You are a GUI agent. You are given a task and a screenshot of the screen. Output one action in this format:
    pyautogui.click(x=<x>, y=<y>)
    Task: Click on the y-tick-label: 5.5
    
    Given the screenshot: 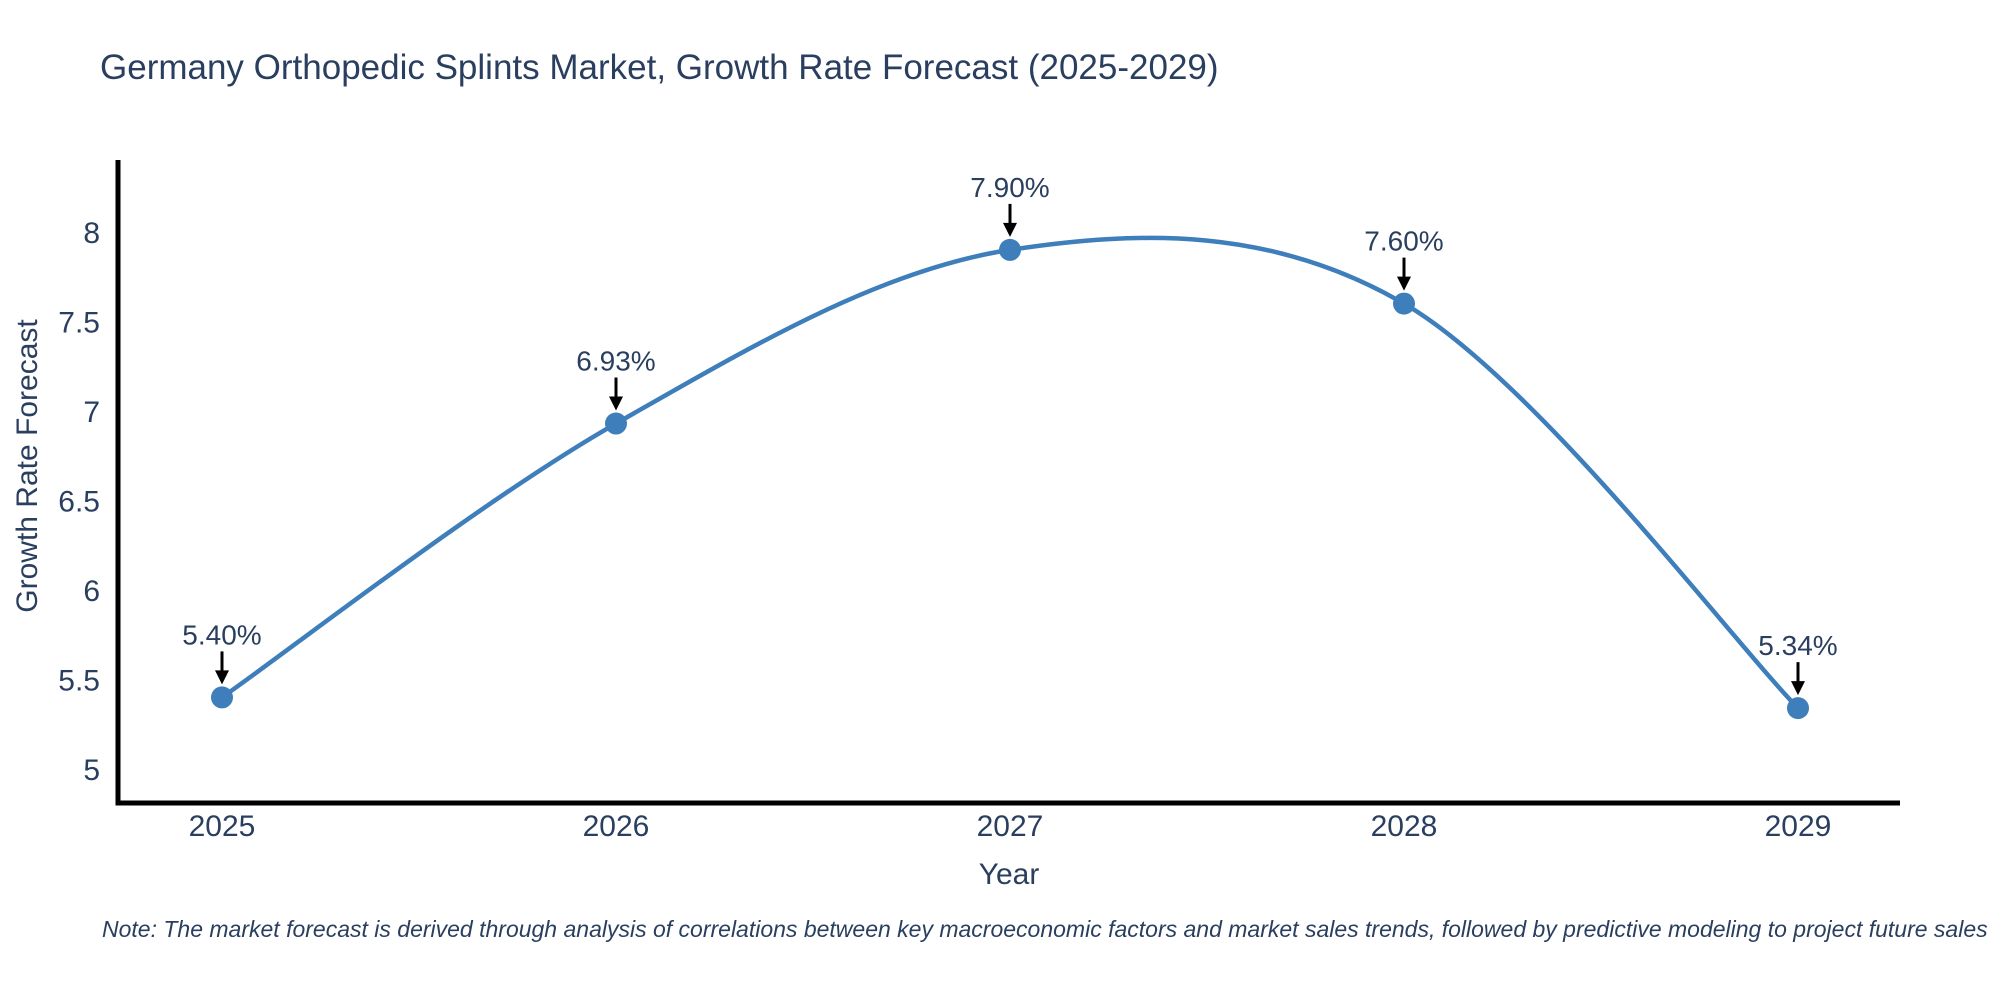 What is the action you would take?
    pyautogui.click(x=79, y=681)
    